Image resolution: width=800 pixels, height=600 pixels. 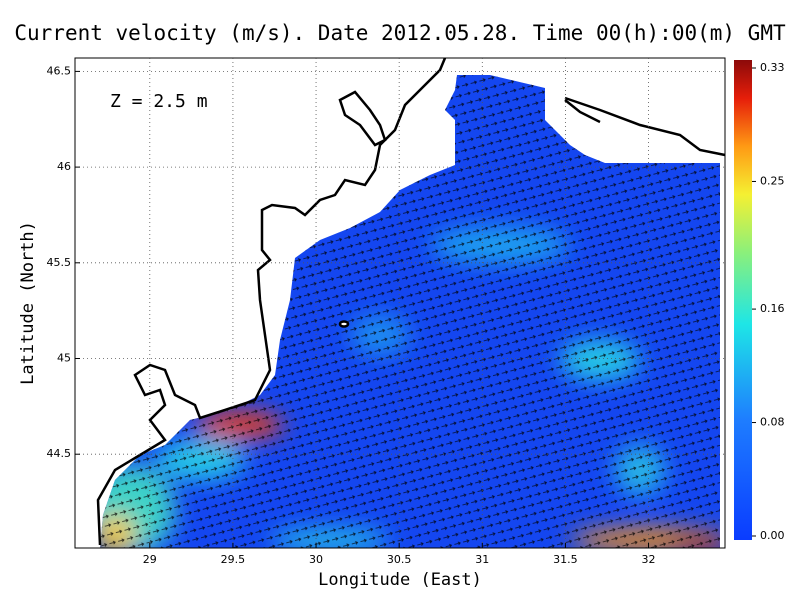 What do you see at coordinates (150, 559) in the screenshot?
I see `x-tick-label: 29` at bounding box center [150, 559].